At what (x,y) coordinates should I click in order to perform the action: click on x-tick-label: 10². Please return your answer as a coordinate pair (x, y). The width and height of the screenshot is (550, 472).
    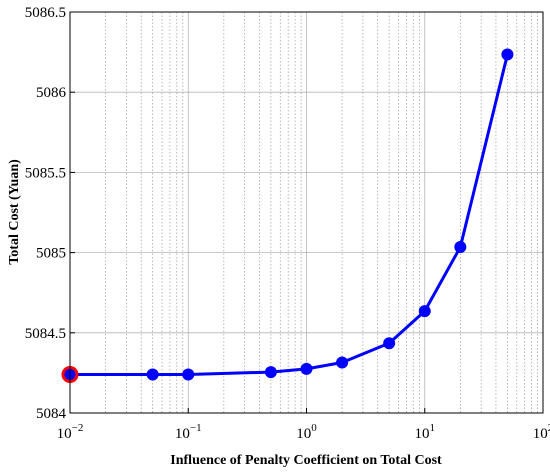
    Looking at the image, I should click on (541, 432).